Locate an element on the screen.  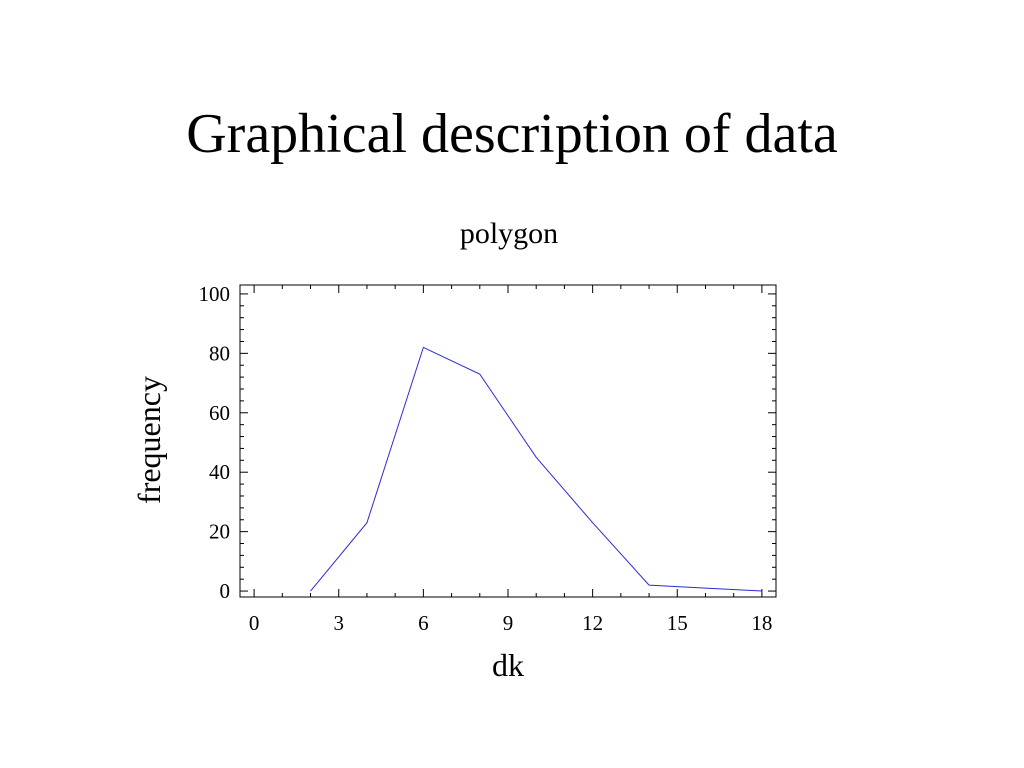
x-tick-label: 6 is located at coordinates (423, 623).